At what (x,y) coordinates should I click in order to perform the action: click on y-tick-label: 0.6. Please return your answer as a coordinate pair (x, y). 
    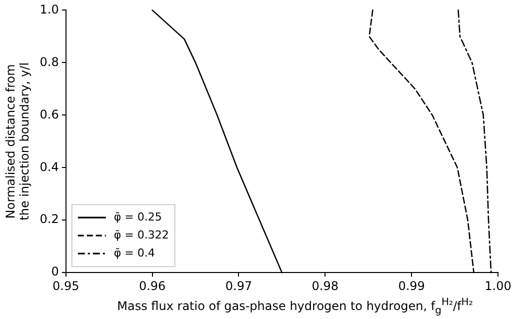
    Looking at the image, I should click on (49, 114).